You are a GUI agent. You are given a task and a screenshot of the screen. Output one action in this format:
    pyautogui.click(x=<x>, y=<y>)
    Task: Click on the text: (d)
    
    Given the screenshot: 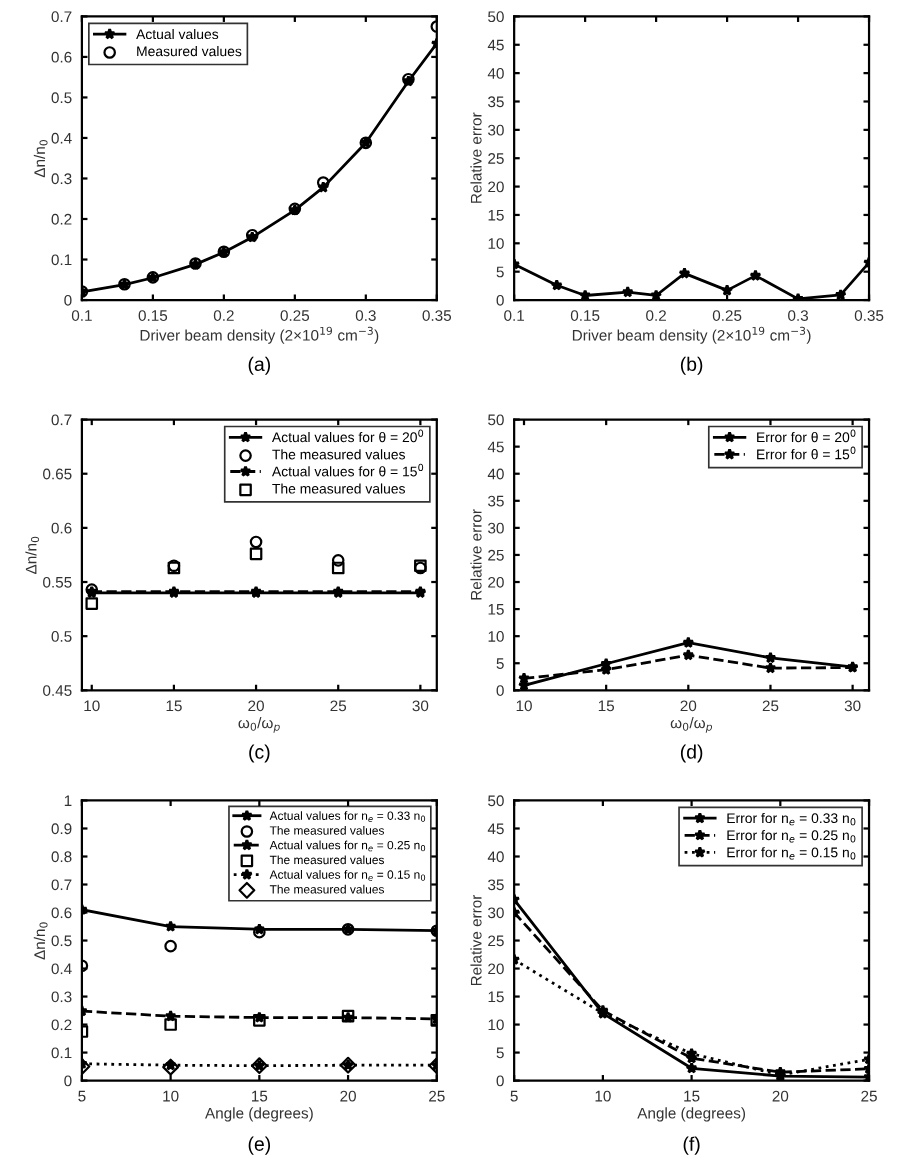 What is the action you would take?
    pyautogui.click(x=691, y=753)
    